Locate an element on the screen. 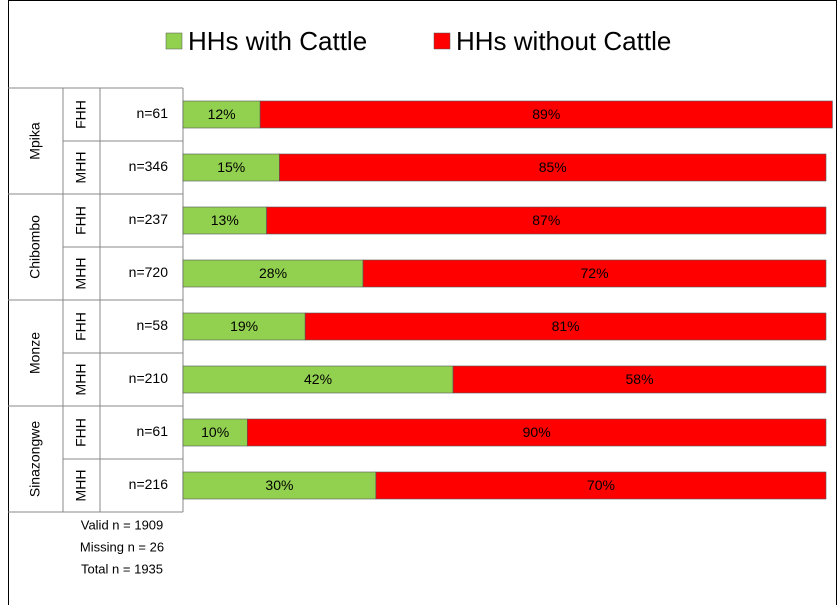 The height and width of the screenshot is (605, 838). data-label: 42% is located at coordinates (318, 379).